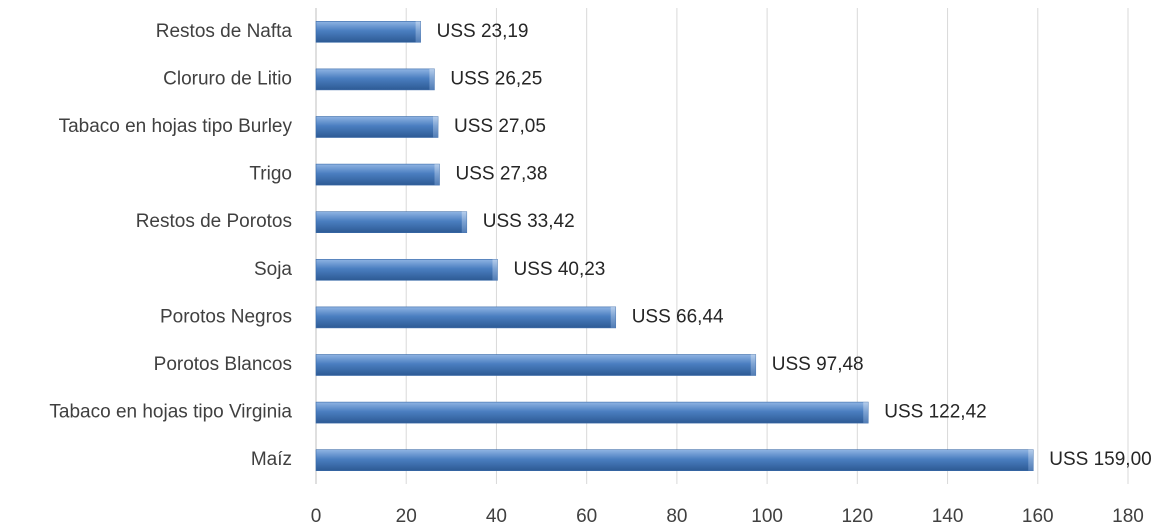 Image resolution: width=1162 pixels, height=527 pixels. I want to click on data-label: USS 23,19, so click(483, 31).